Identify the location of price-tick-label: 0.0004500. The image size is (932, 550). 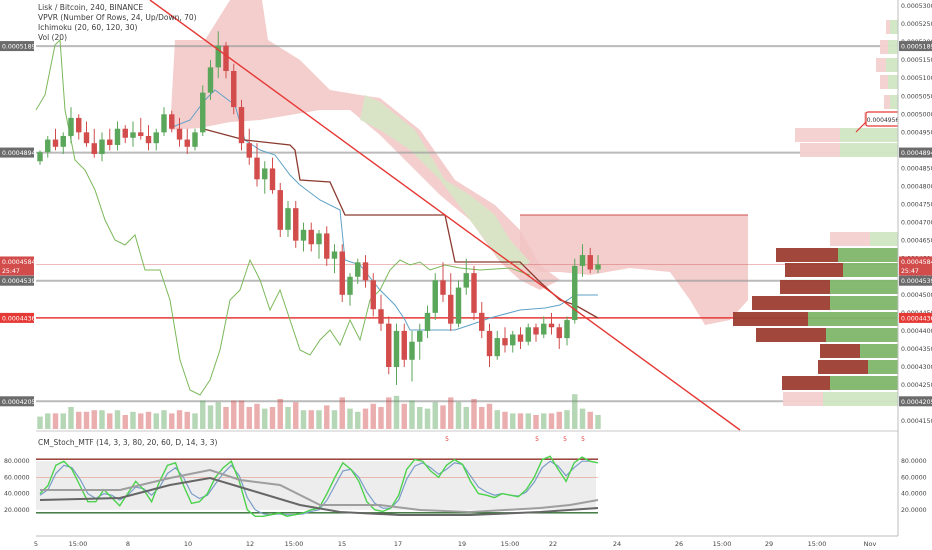
(916, 295).